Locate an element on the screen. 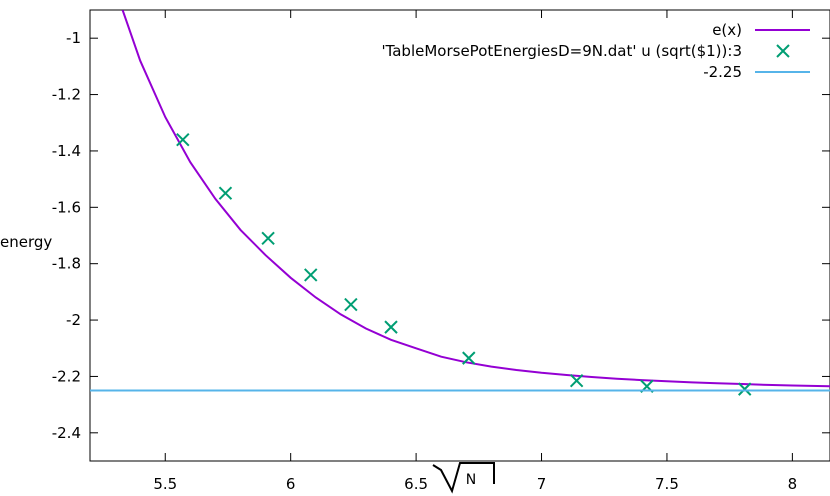 The image size is (830, 496). y-tick-label: -1.4 is located at coordinates (66, 151).